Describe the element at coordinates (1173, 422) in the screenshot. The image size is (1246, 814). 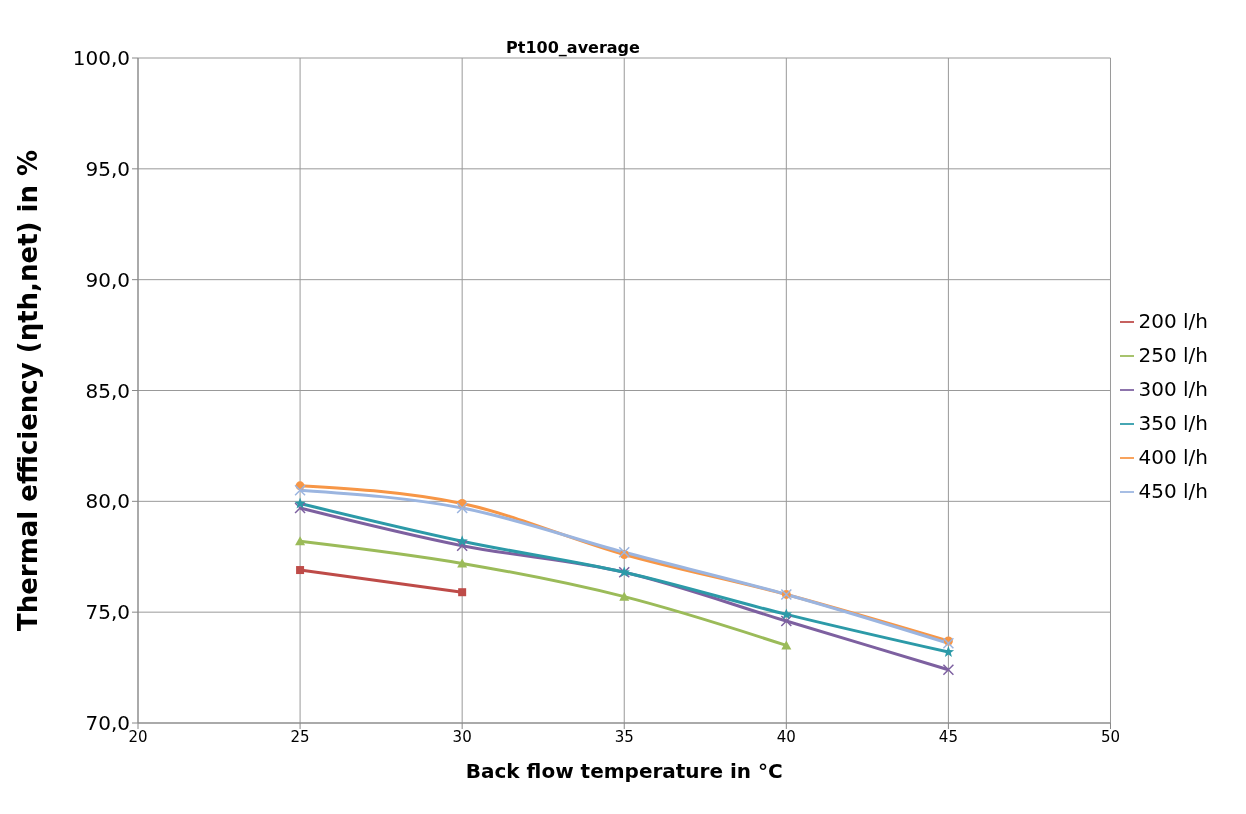
I see `legend-label: 350 l/h` at that location.